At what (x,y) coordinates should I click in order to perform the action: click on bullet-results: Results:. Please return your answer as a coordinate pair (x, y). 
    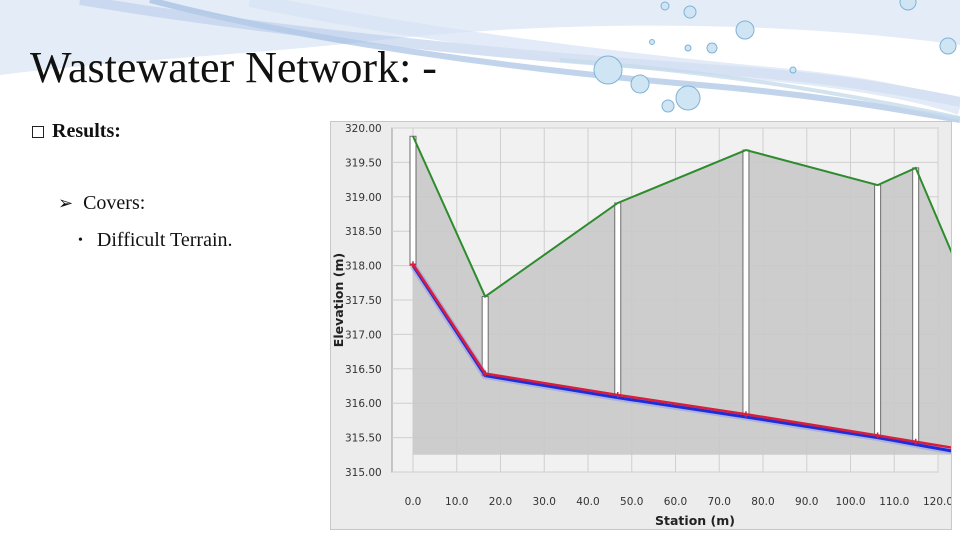
    Looking at the image, I should click on (76, 131).